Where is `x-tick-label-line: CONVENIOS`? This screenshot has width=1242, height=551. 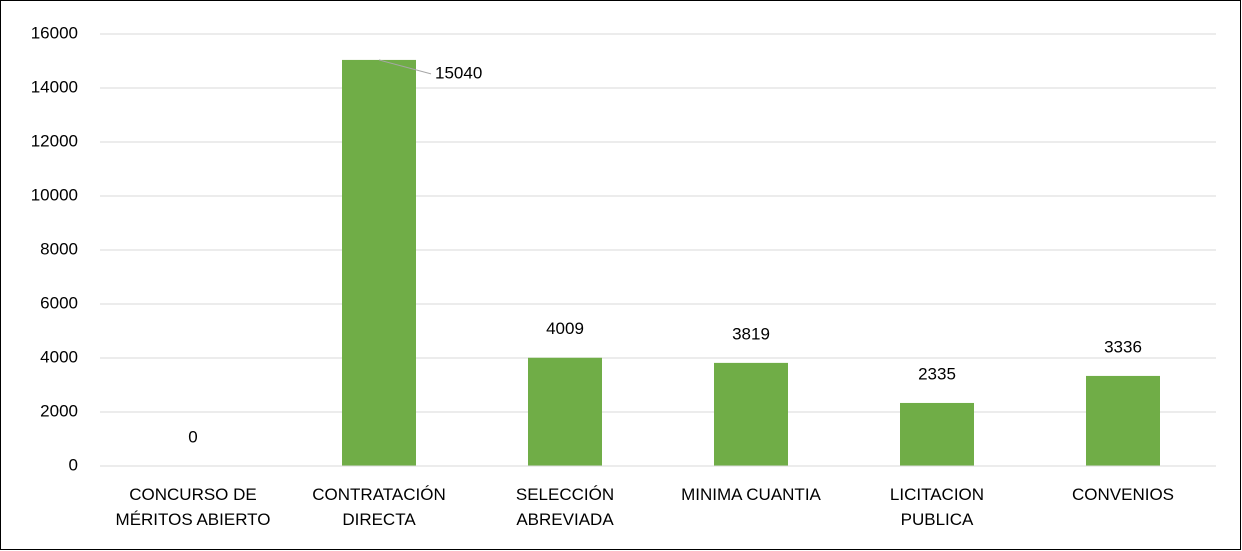 x-tick-label-line: CONVENIOS is located at coordinates (1123, 494).